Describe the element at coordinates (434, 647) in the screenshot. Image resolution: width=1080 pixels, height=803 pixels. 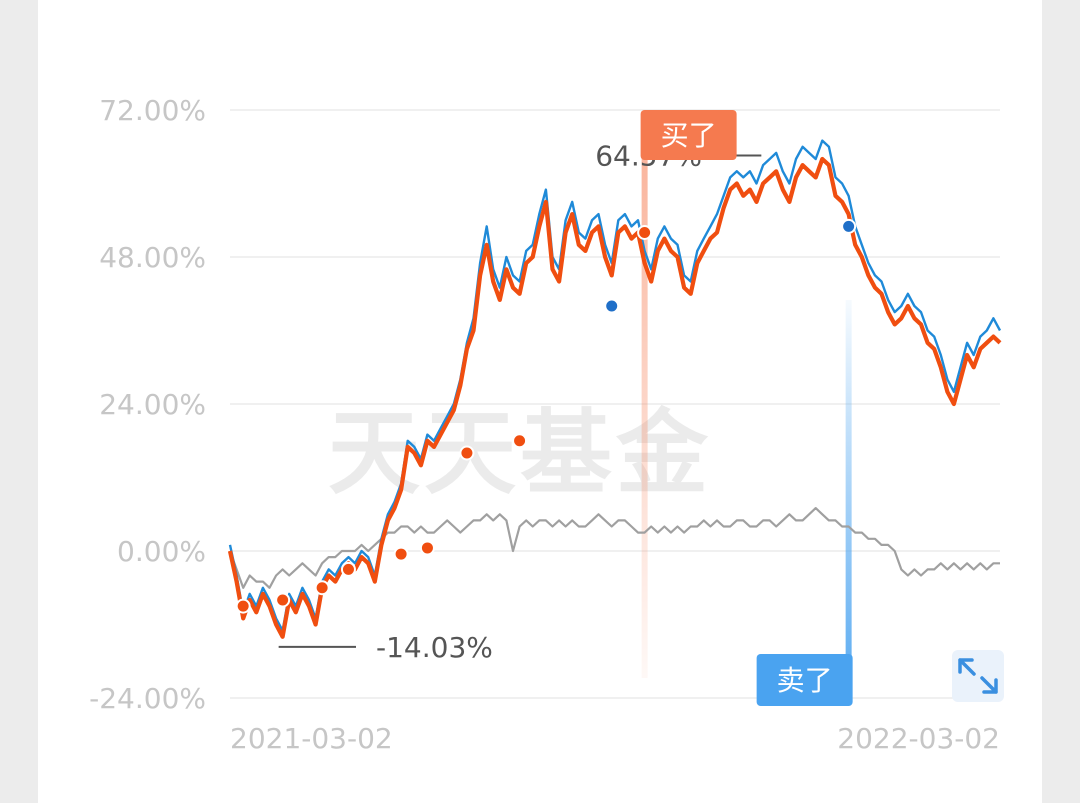
I see `min-label: -14.03%` at that location.